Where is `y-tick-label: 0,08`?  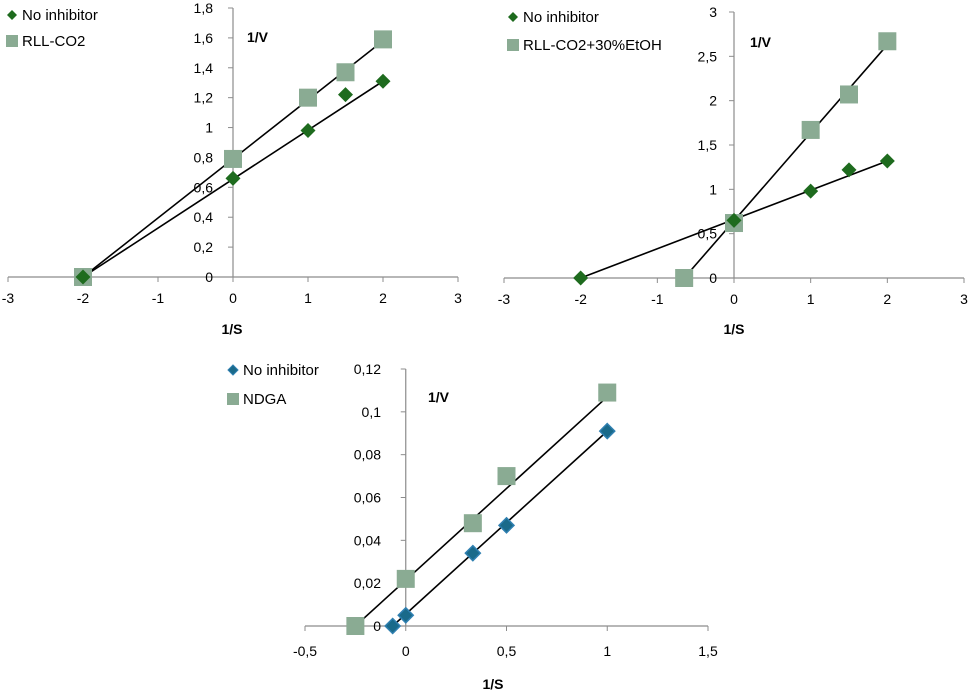 y-tick-label: 0,08 is located at coordinates (367, 455).